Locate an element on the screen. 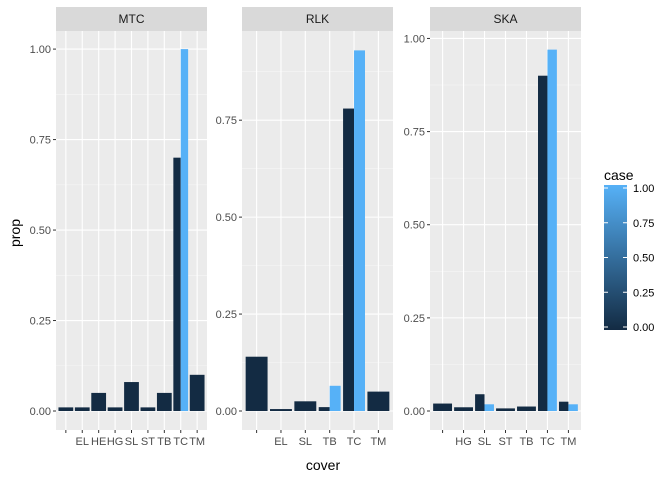 The image size is (672, 480). facet-label: RLK is located at coordinates (317, 19).